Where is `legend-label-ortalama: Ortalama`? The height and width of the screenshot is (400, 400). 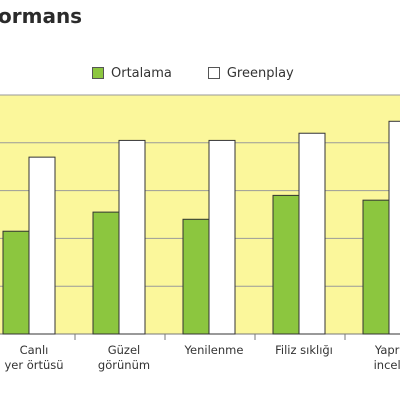
legend-label-ortalama: Ortalama is located at coordinates (141, 73).